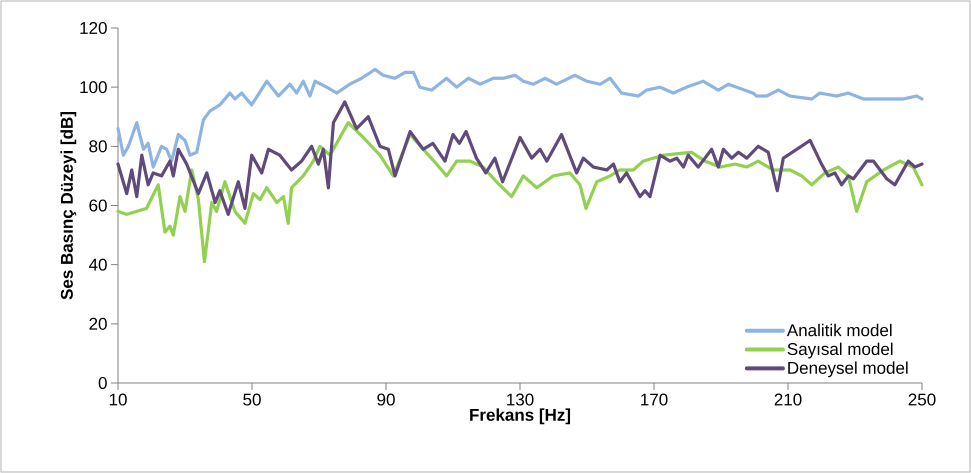 This screenshot has height=473, width=971. I want to click on y-tick-label: 60, so click(98, 205).